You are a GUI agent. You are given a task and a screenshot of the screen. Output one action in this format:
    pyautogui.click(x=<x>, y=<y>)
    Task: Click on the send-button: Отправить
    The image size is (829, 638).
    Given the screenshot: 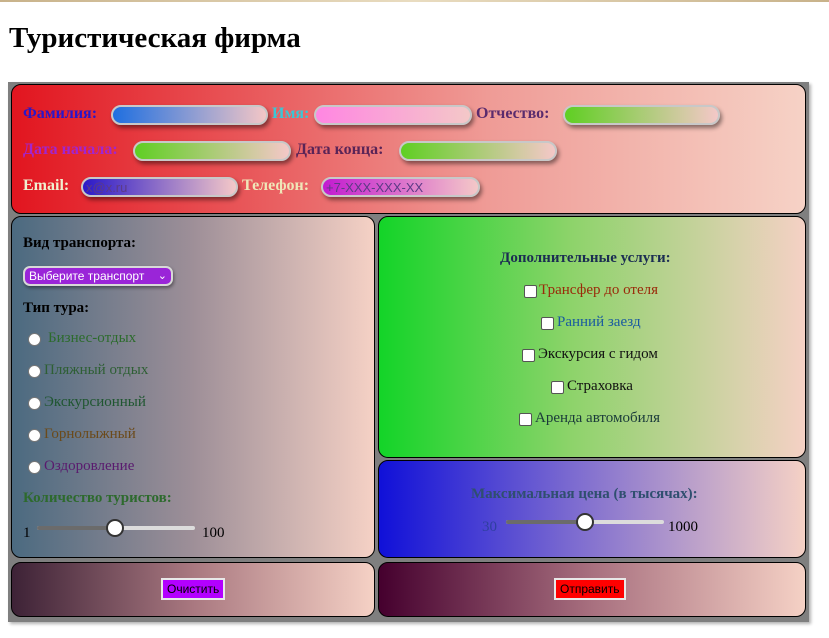 What is the action you would take?
    pyautogui.click(x=590, y=589)
    